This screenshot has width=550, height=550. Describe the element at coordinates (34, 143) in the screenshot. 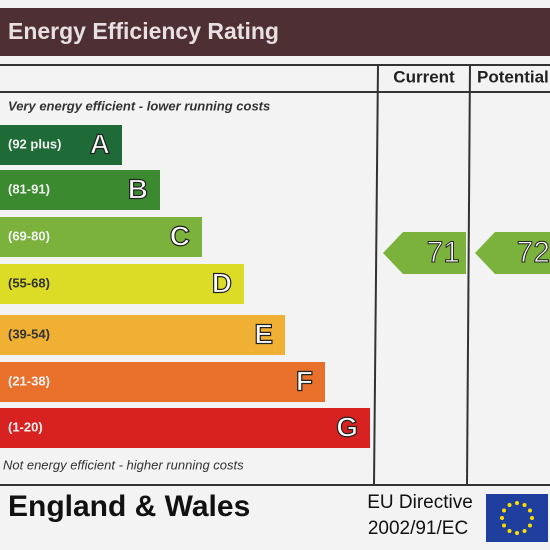

I see `band-range: (92 plus)` at that location.